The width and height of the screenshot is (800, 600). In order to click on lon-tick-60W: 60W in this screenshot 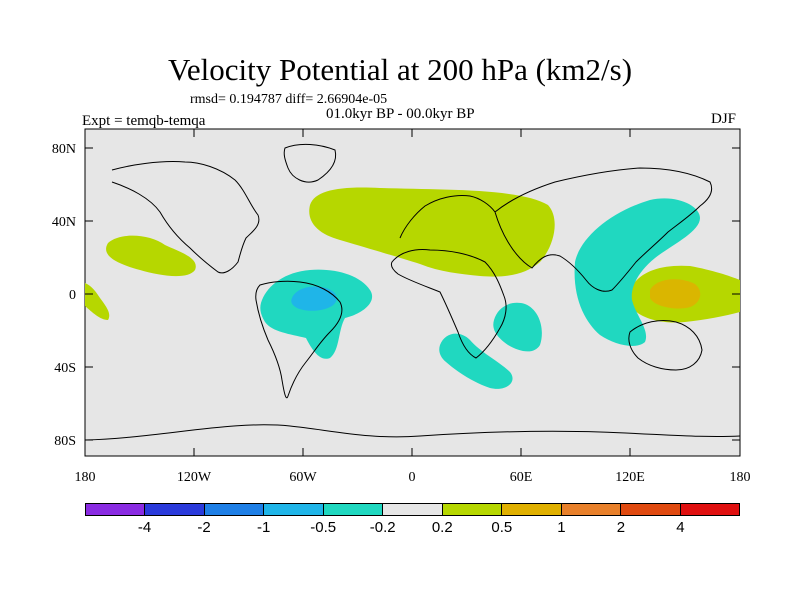, I will do `click(303, 477)`.